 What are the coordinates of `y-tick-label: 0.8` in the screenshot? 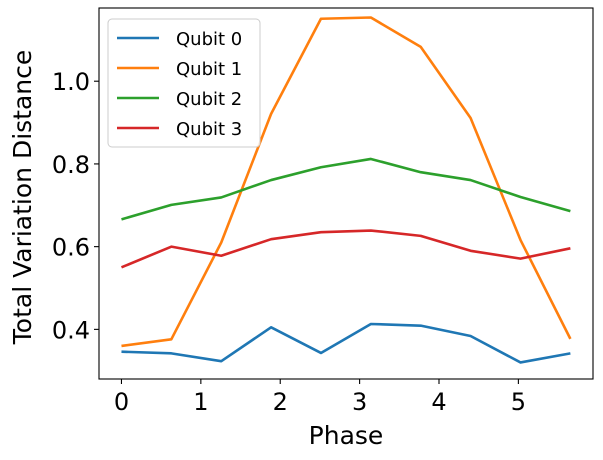 It's located at (71, 165).